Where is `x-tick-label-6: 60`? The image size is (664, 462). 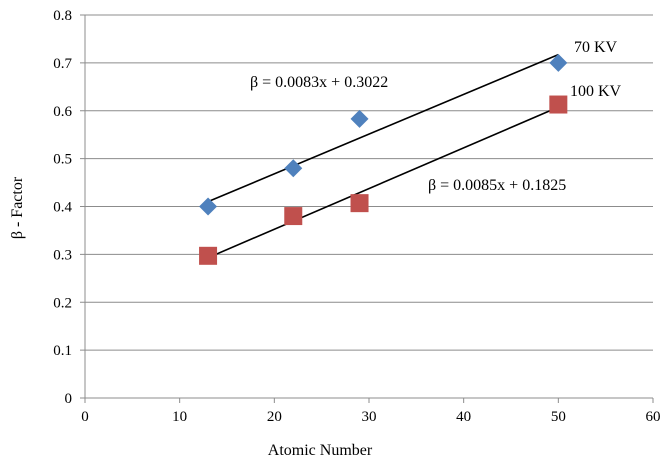 x-tick-label-6: 60 is located at coordinates (653, 417).